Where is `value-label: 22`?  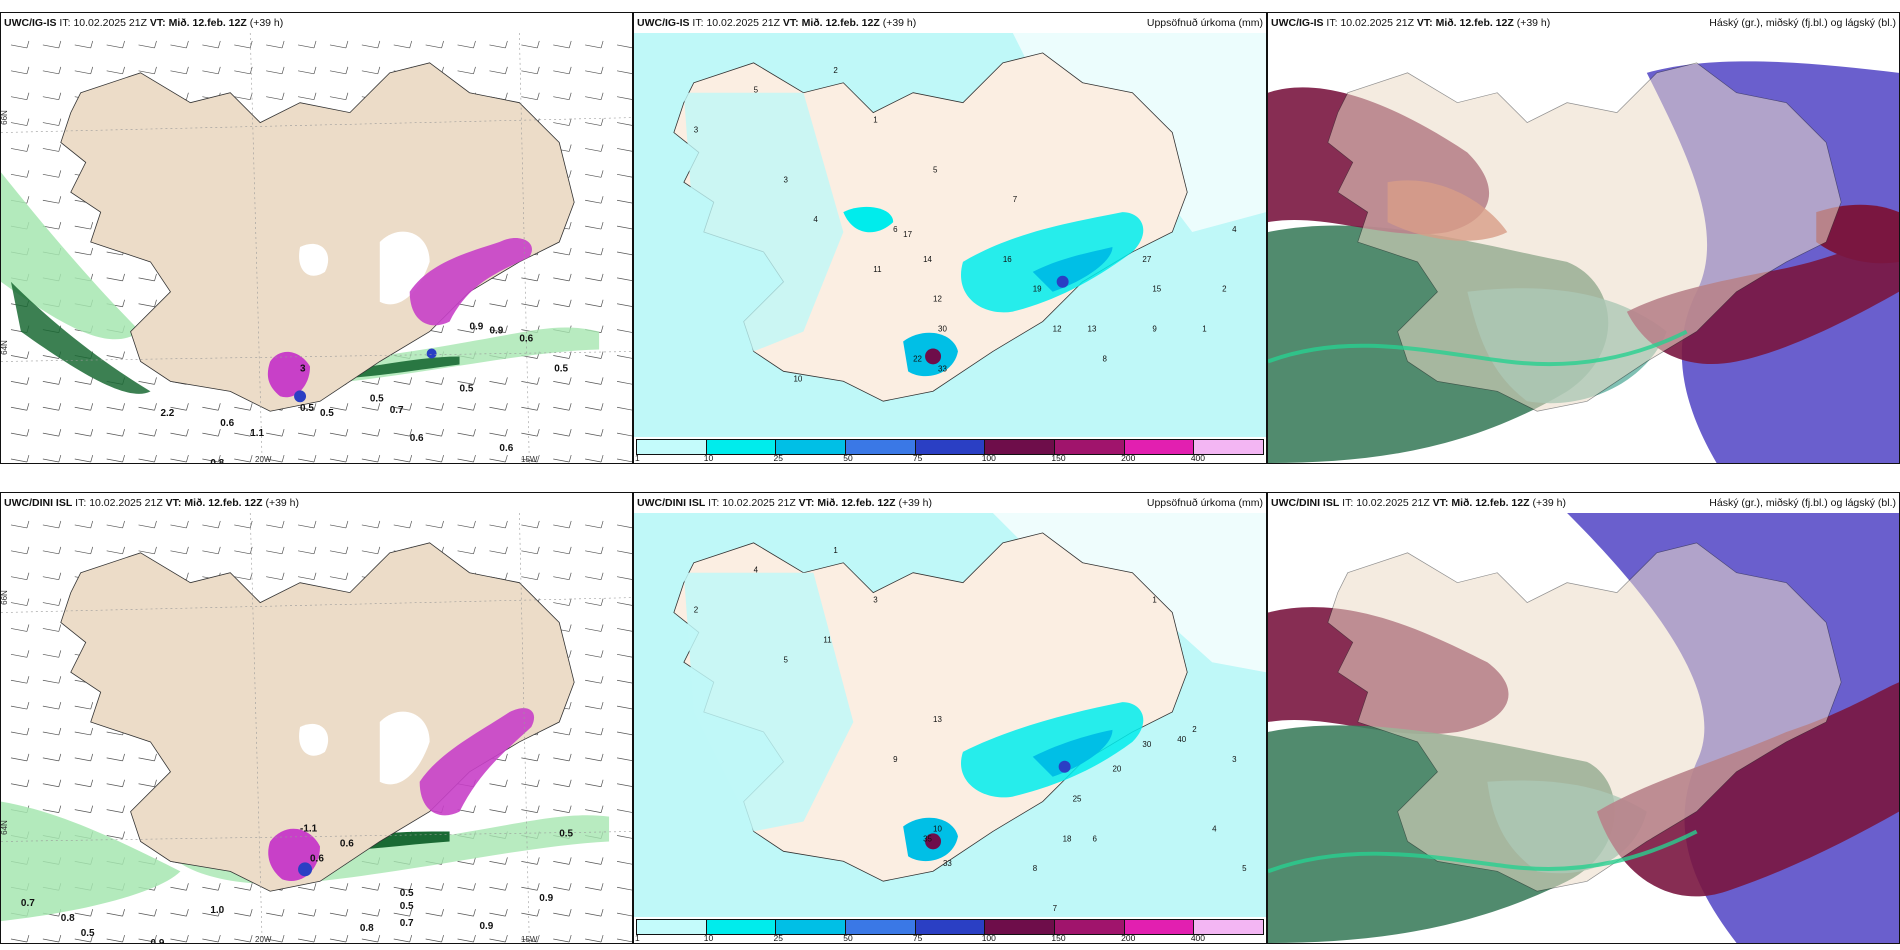
value-label: 22 is located at coordinates (917, 358).